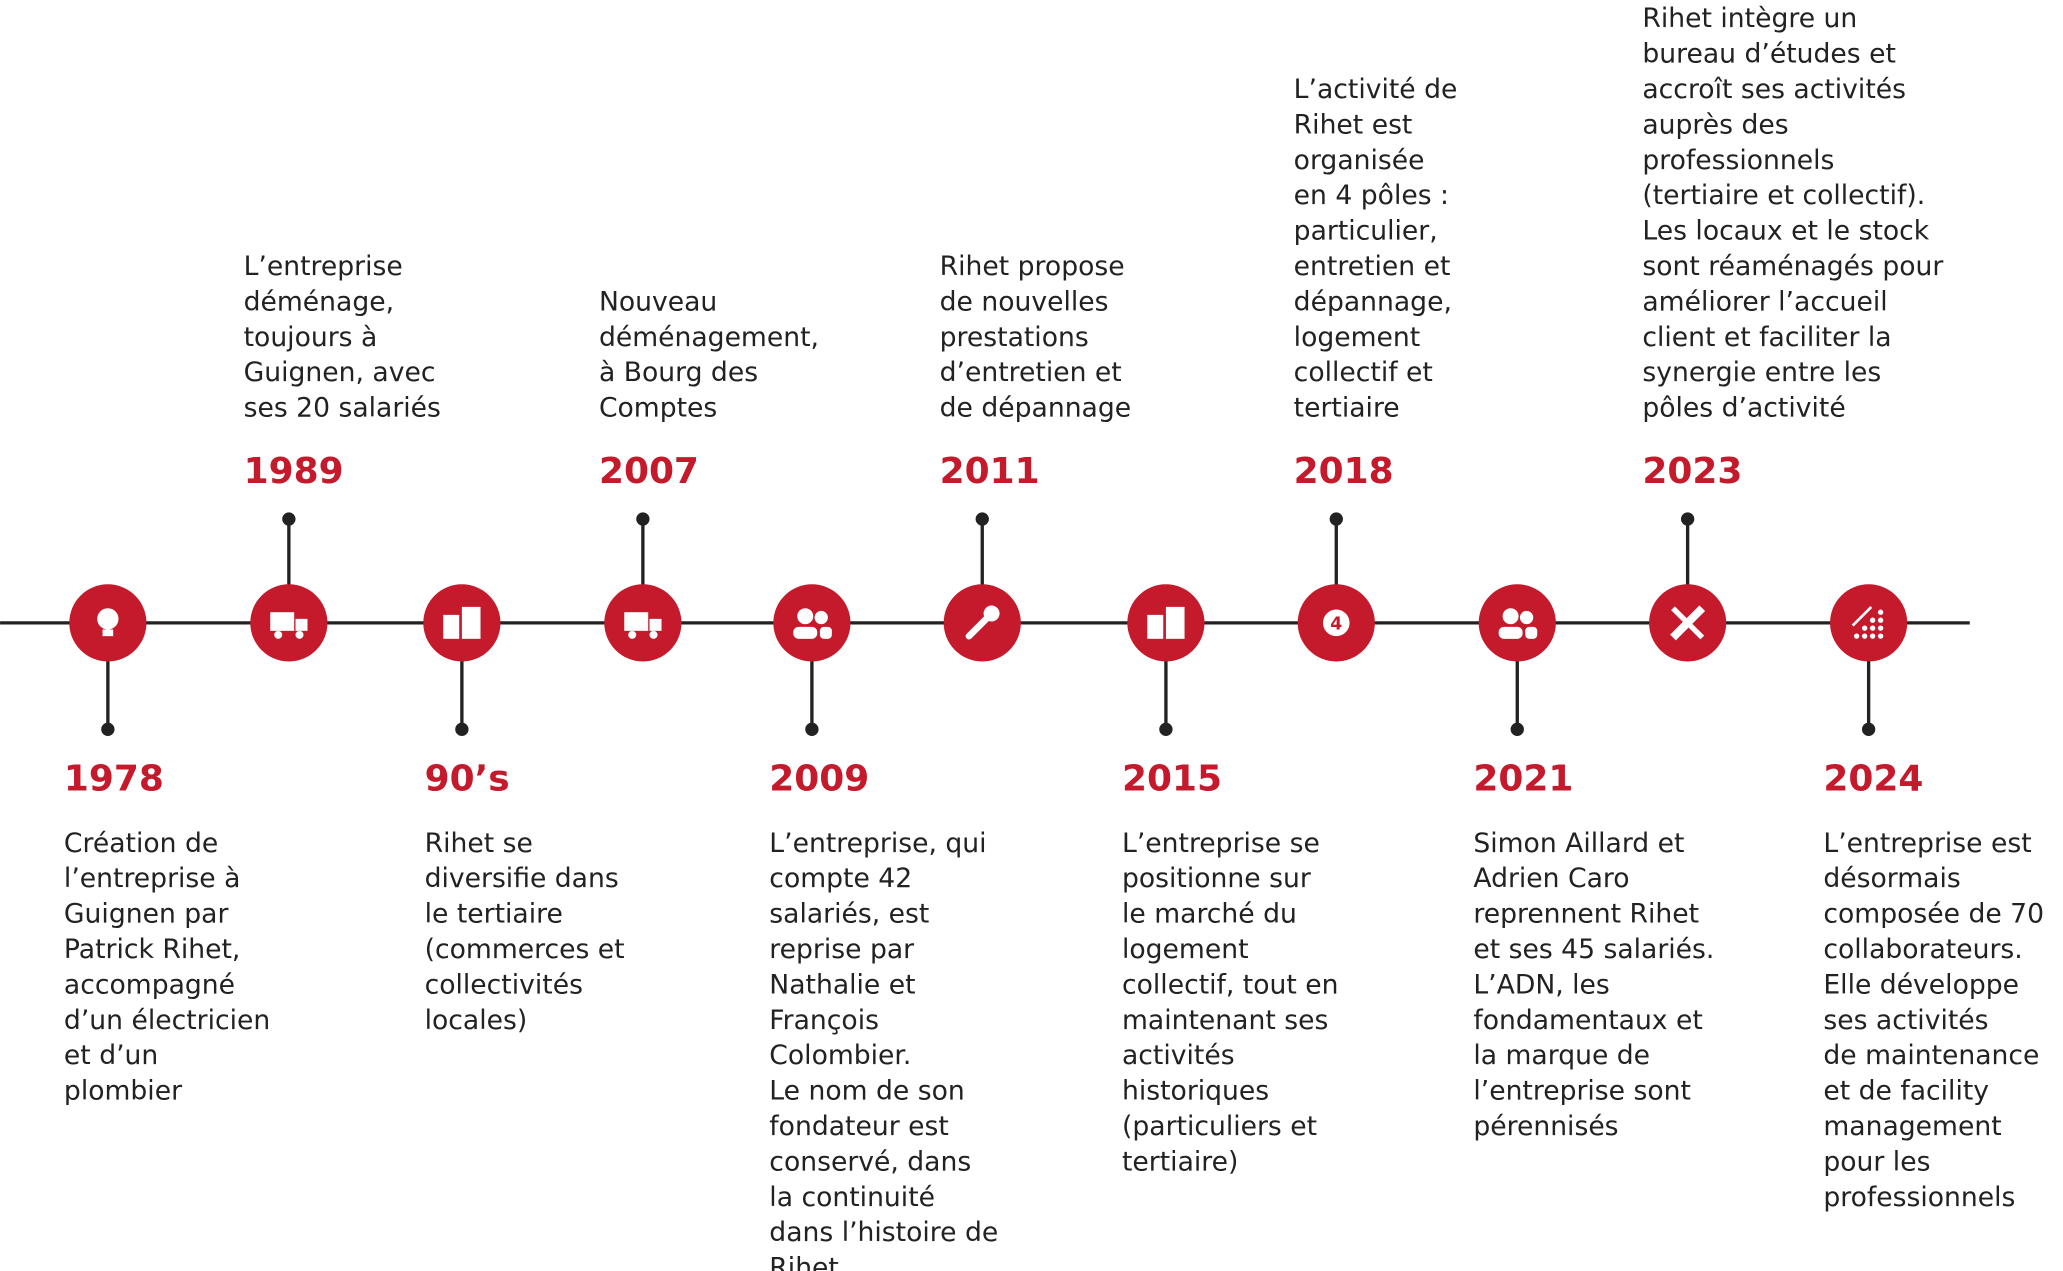 The height and width of the screenshot is (1271, 2063). I want to click on event-text: pour les, so click(1876, 1161).